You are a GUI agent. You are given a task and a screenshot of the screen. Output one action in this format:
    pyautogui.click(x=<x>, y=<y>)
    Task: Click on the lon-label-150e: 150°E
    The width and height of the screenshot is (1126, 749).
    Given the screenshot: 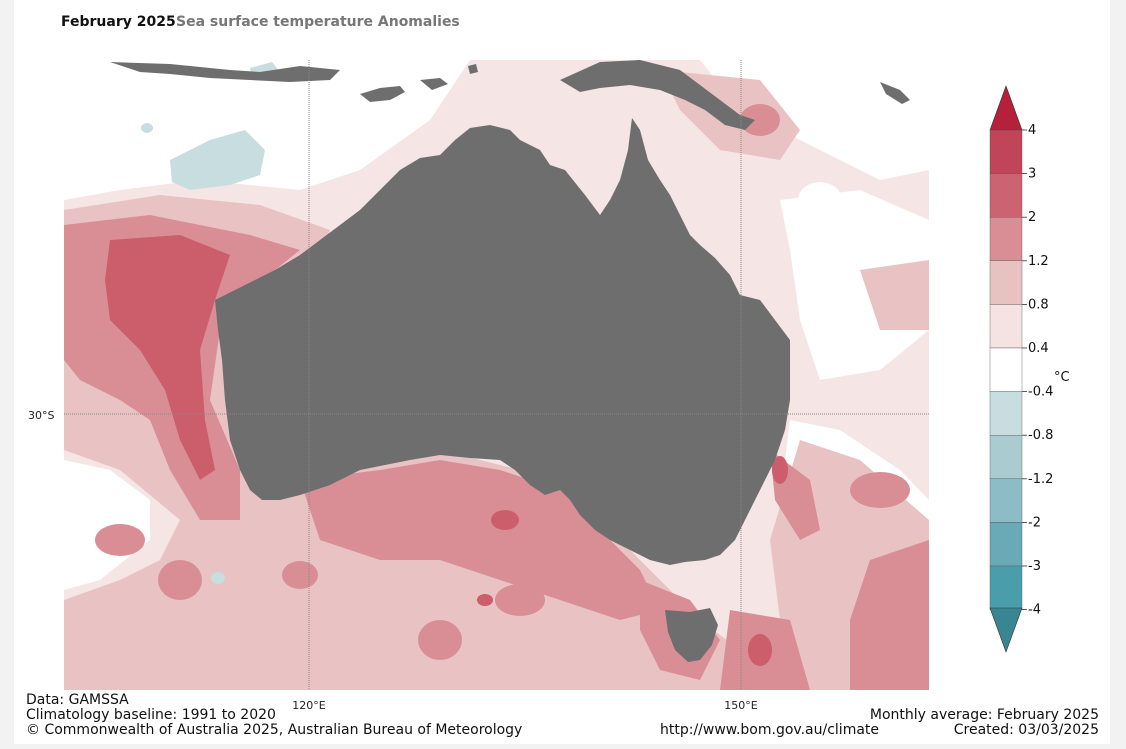 What is the action you would take?
    pyautogui.click(x=740, y=705)
    